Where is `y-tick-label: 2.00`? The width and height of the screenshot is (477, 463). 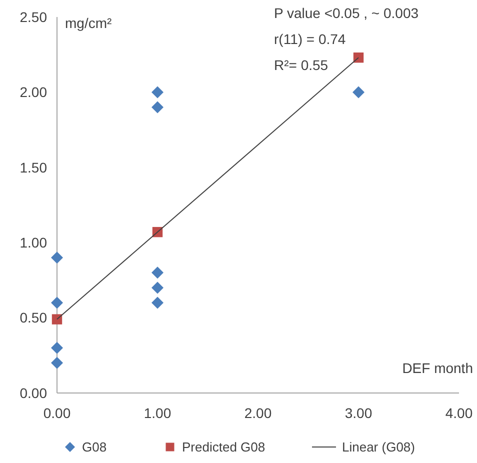 y-tick-label: 2.00 is located at coordinates (34, 92).